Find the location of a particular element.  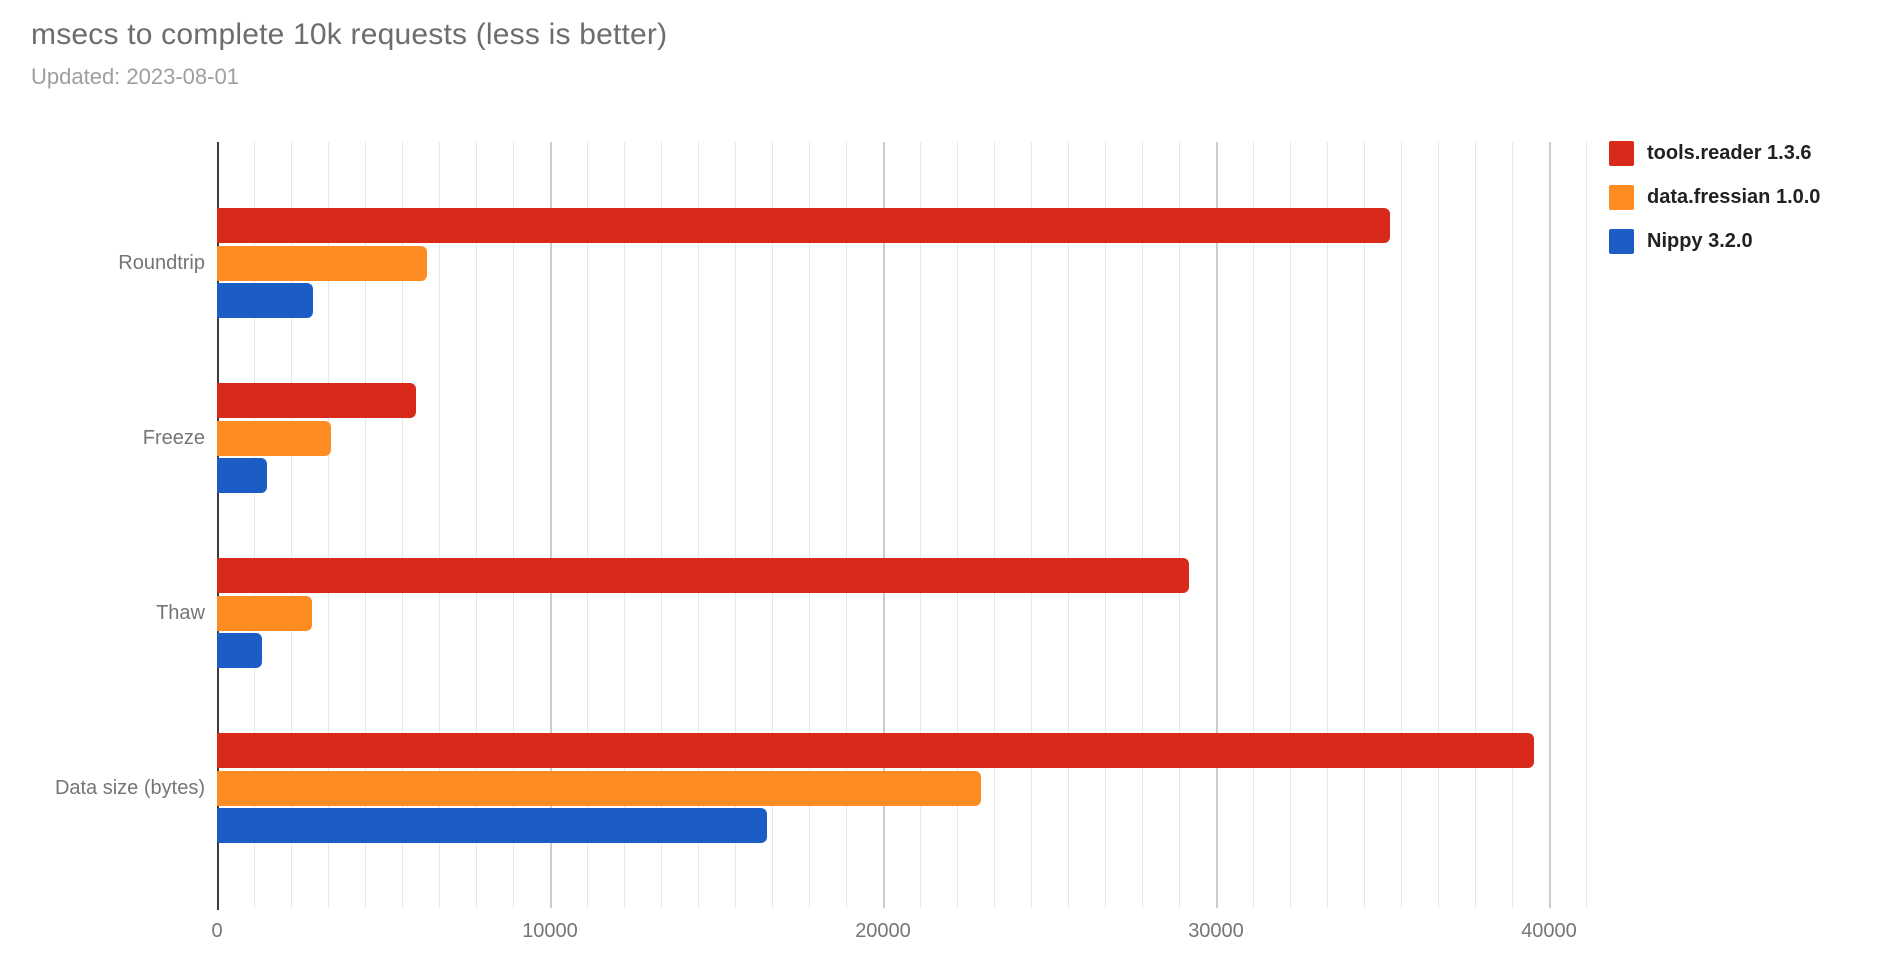

legend-item-data-fressian-1-0-0: data.fressian 1.0.0 is located at coordinates (1714, 197).